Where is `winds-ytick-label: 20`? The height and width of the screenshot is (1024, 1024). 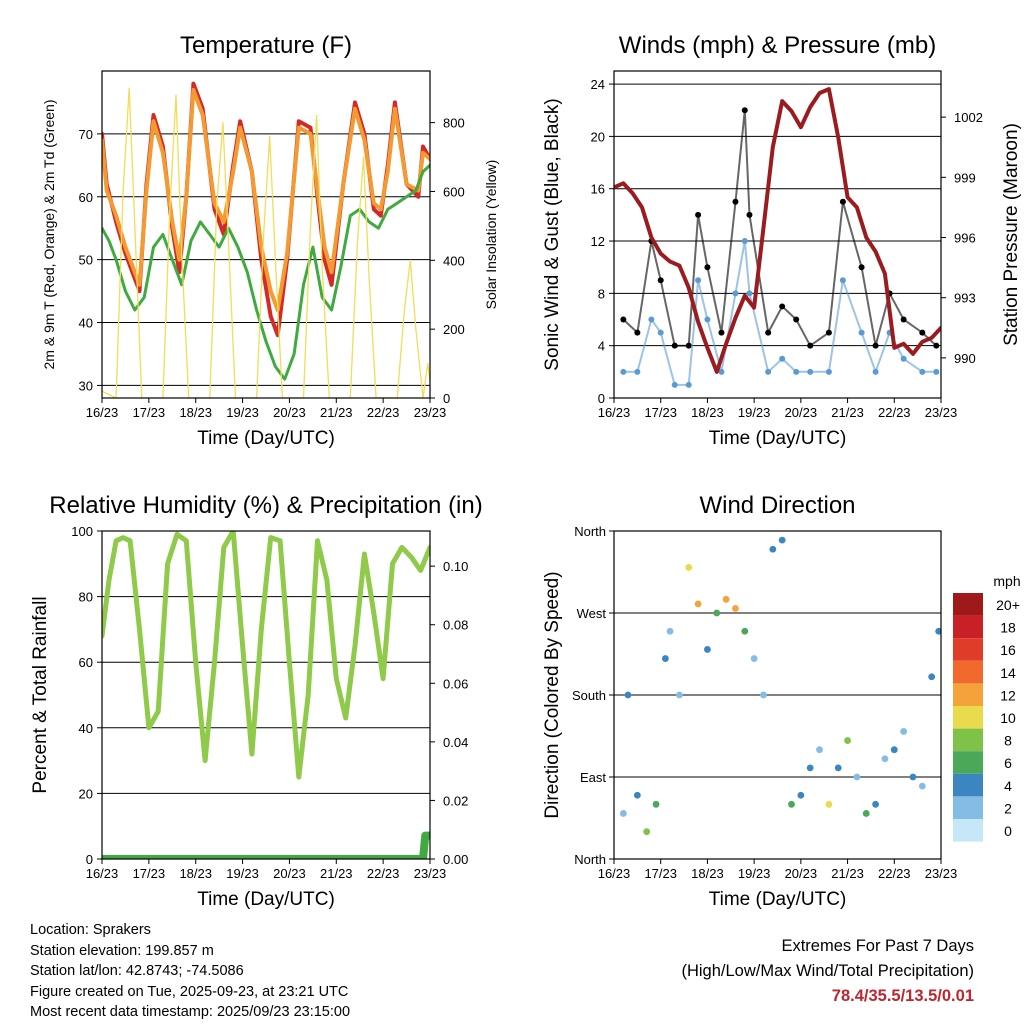 winds-ytick-label: 20 is located at coordinates (598, 136).